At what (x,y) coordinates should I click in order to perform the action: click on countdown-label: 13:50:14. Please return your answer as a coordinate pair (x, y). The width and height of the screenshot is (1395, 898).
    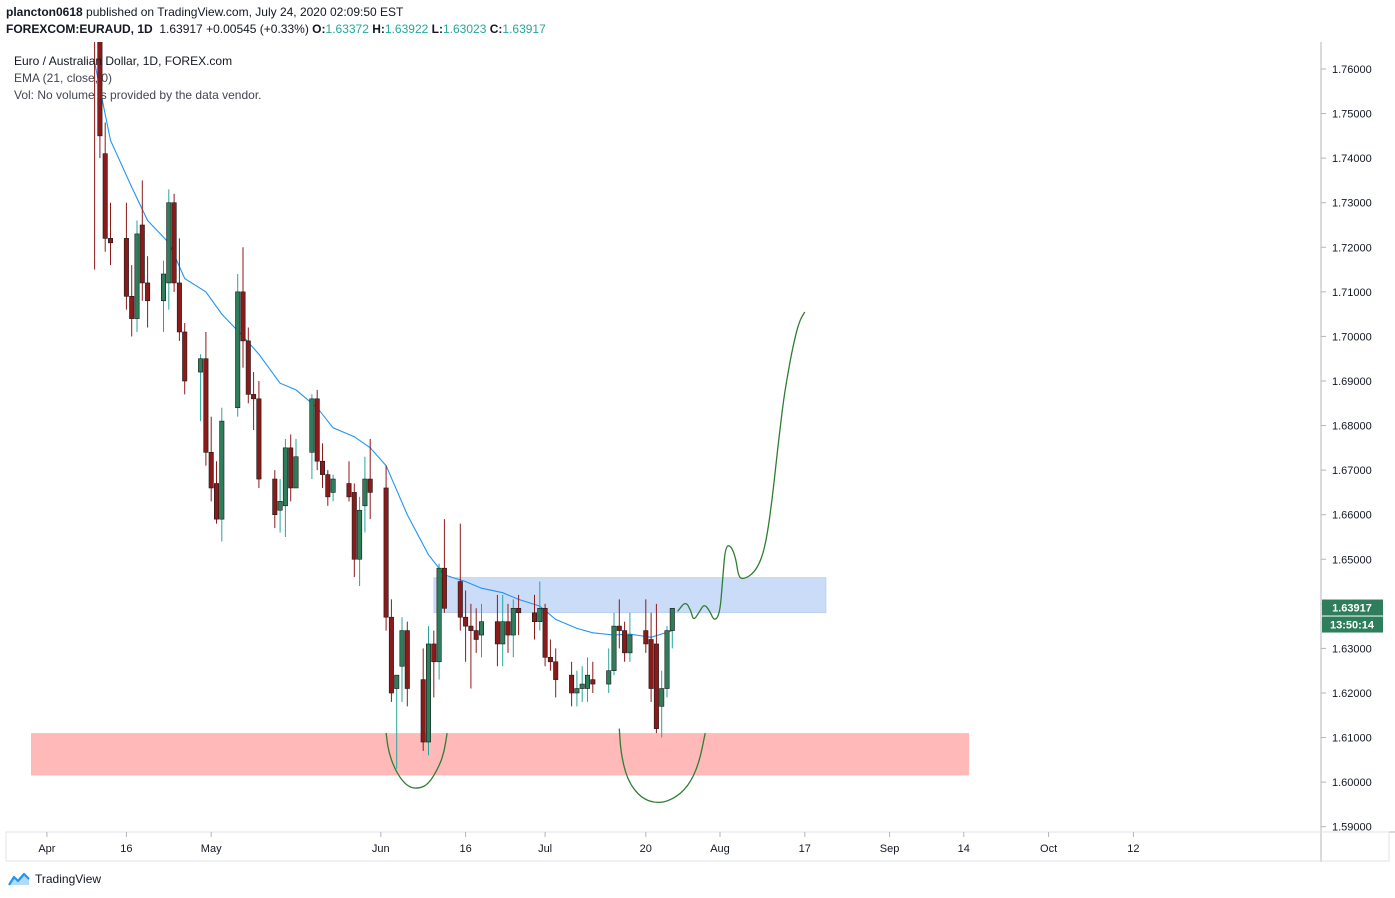
    Looking at the image, I should click on (1352, 624).